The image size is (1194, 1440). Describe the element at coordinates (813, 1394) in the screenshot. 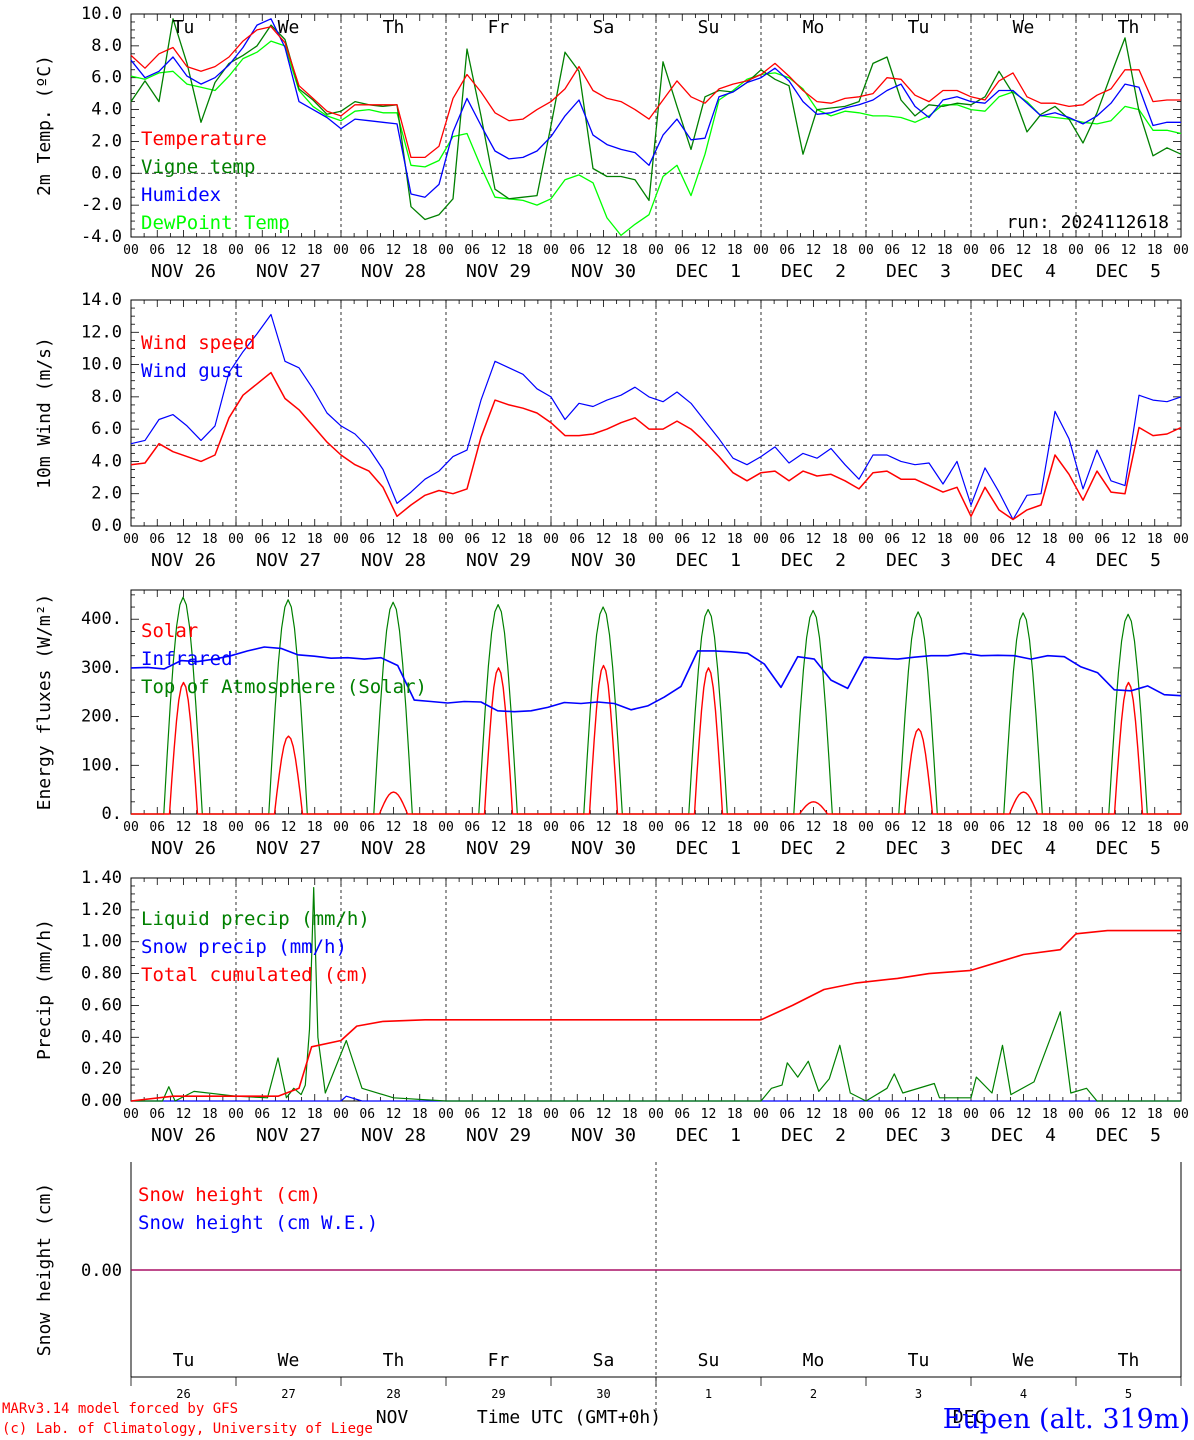

I see `day-number-label: 2` at that location.